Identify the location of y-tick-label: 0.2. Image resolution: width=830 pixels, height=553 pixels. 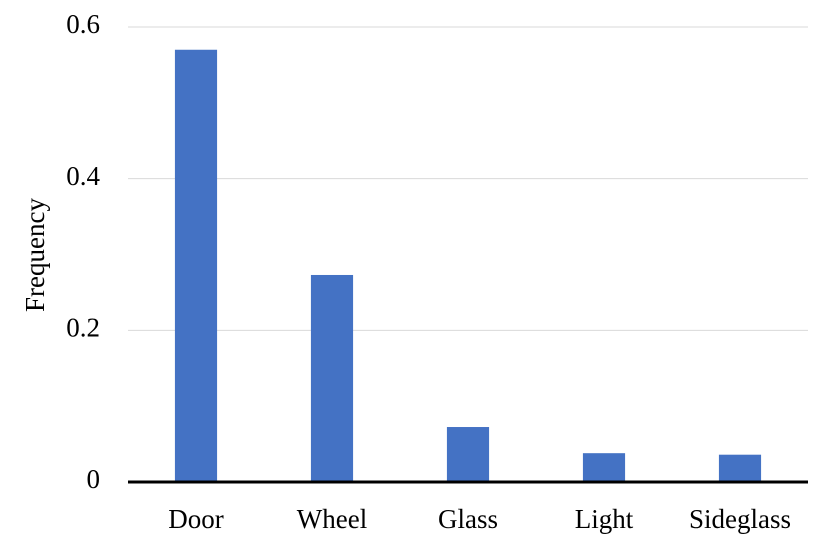
(83, 328).